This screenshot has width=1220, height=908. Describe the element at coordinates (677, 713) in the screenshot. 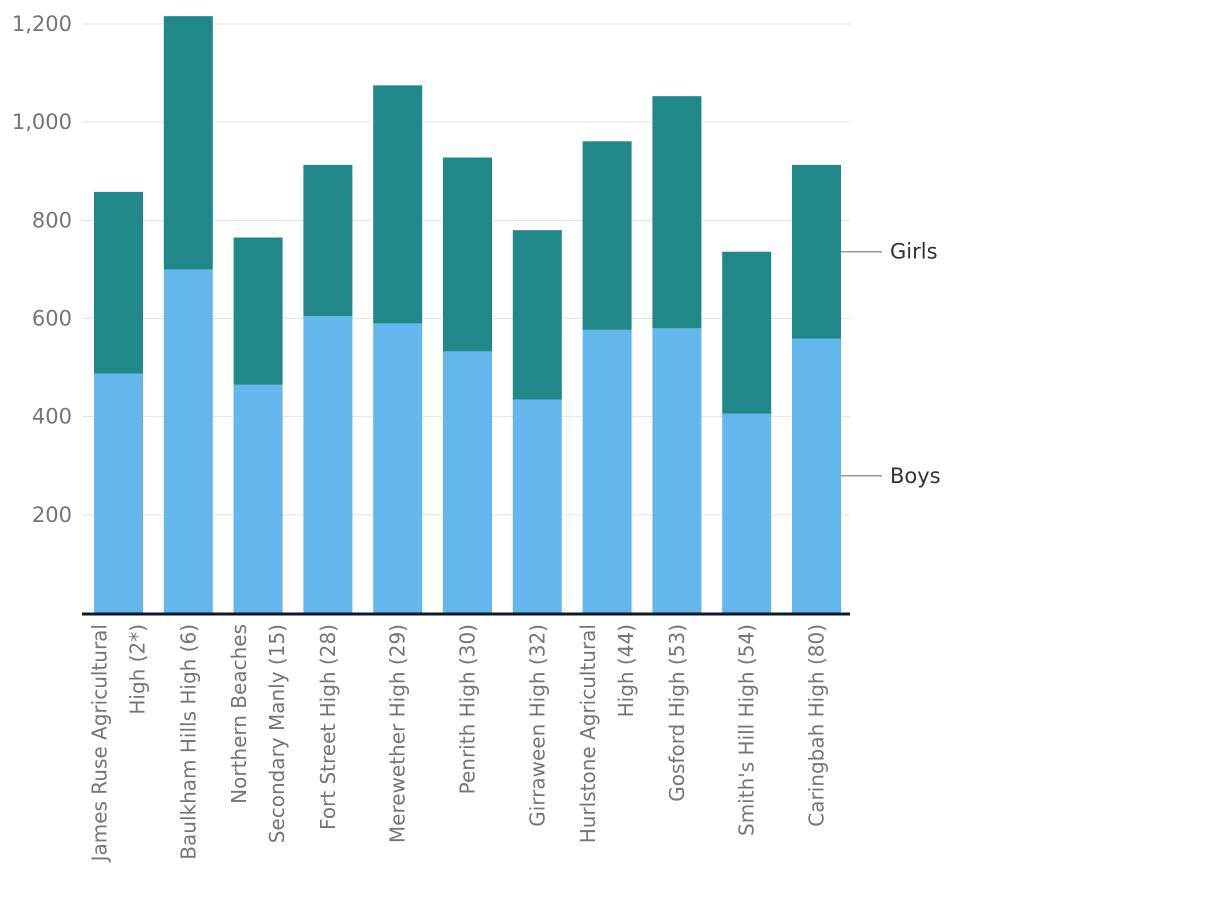

I see `x-tick-label: Gosford High (53)` at that location.